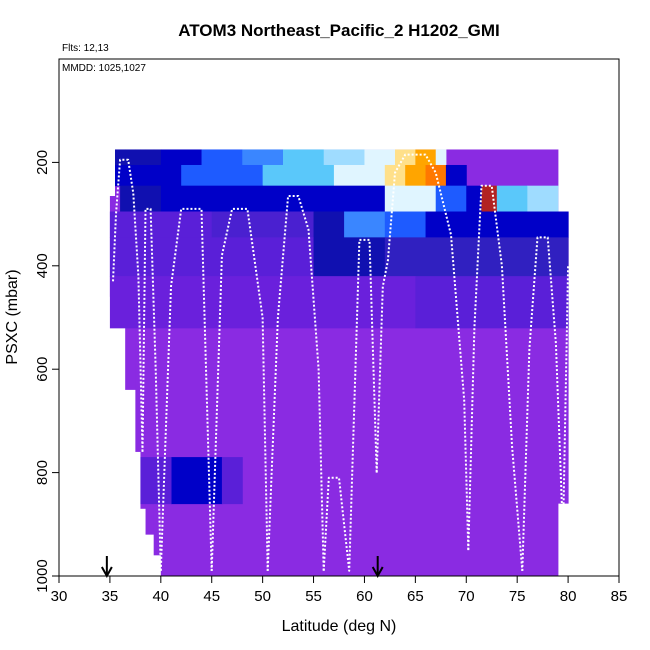  I want to click on x-tick-label: 50, so click(262, 596).